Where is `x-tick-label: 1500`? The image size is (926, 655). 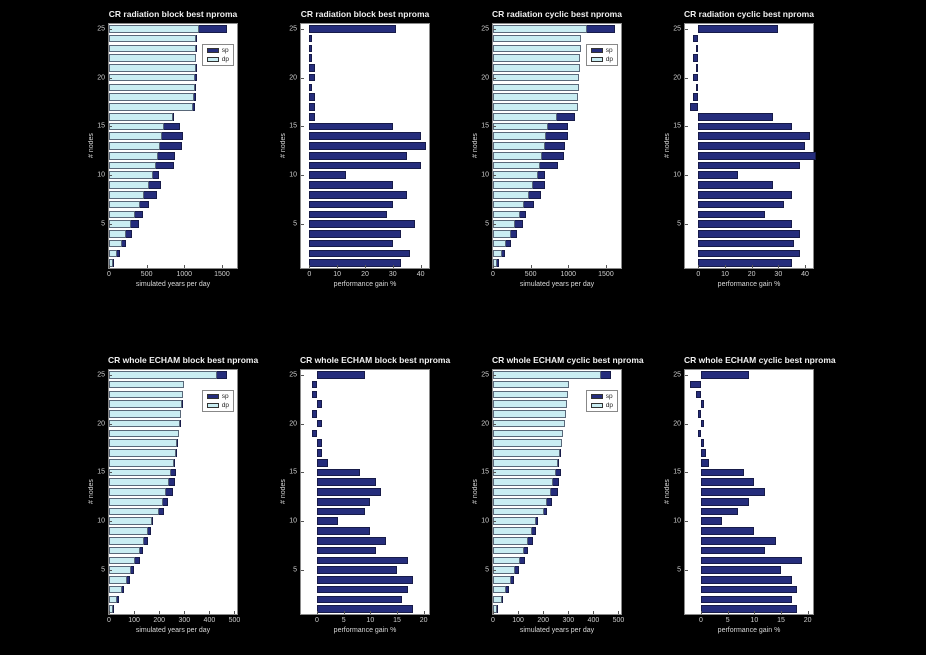 x-tick-label: 1500 is located at coordinates (606, 274).